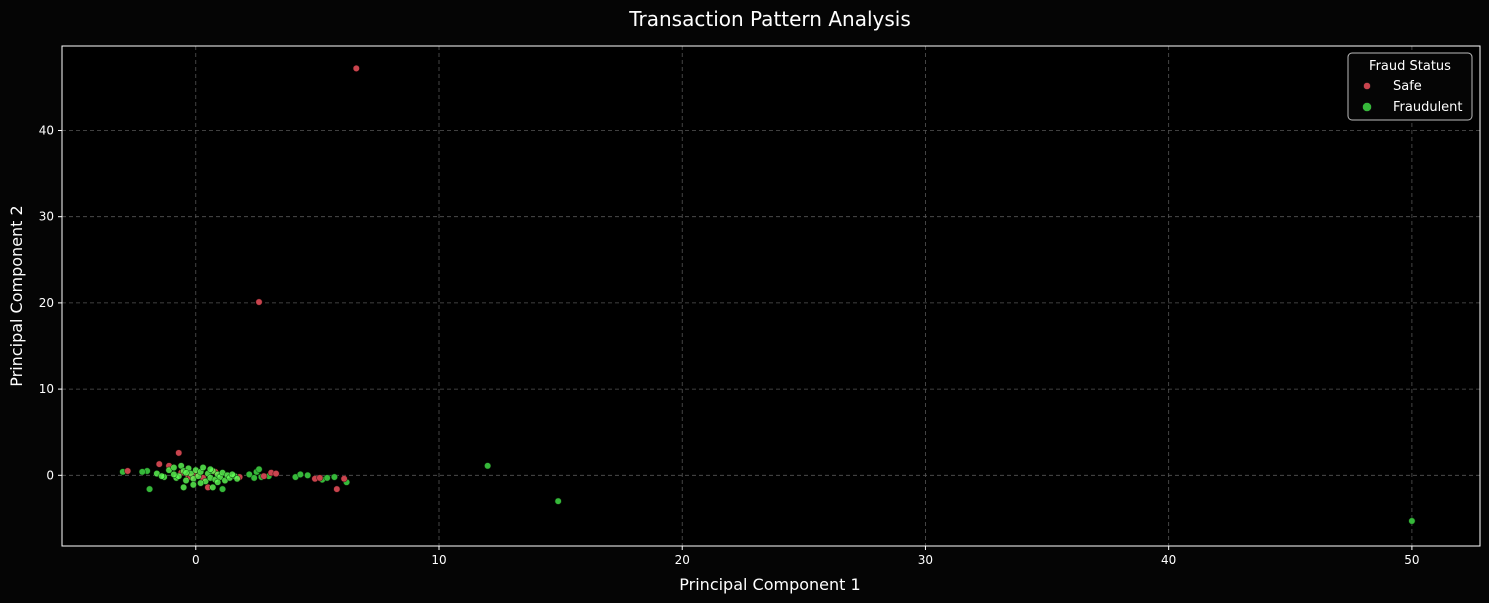  What do you see at coordinates (1168, 560) in the screenshot?
I see `x-tick-label: 40` at bounding box center [1168, 560].